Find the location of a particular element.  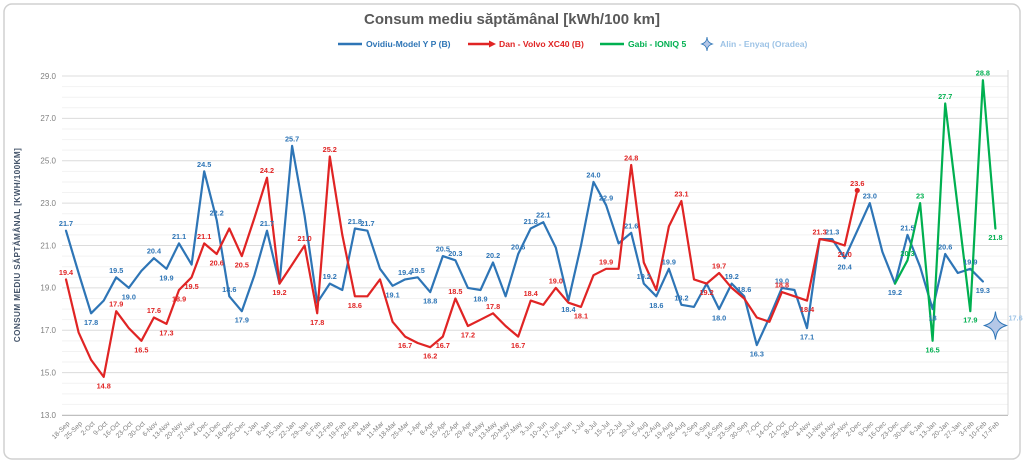

data-label: 24.5 is located at coordinates (204, 164).